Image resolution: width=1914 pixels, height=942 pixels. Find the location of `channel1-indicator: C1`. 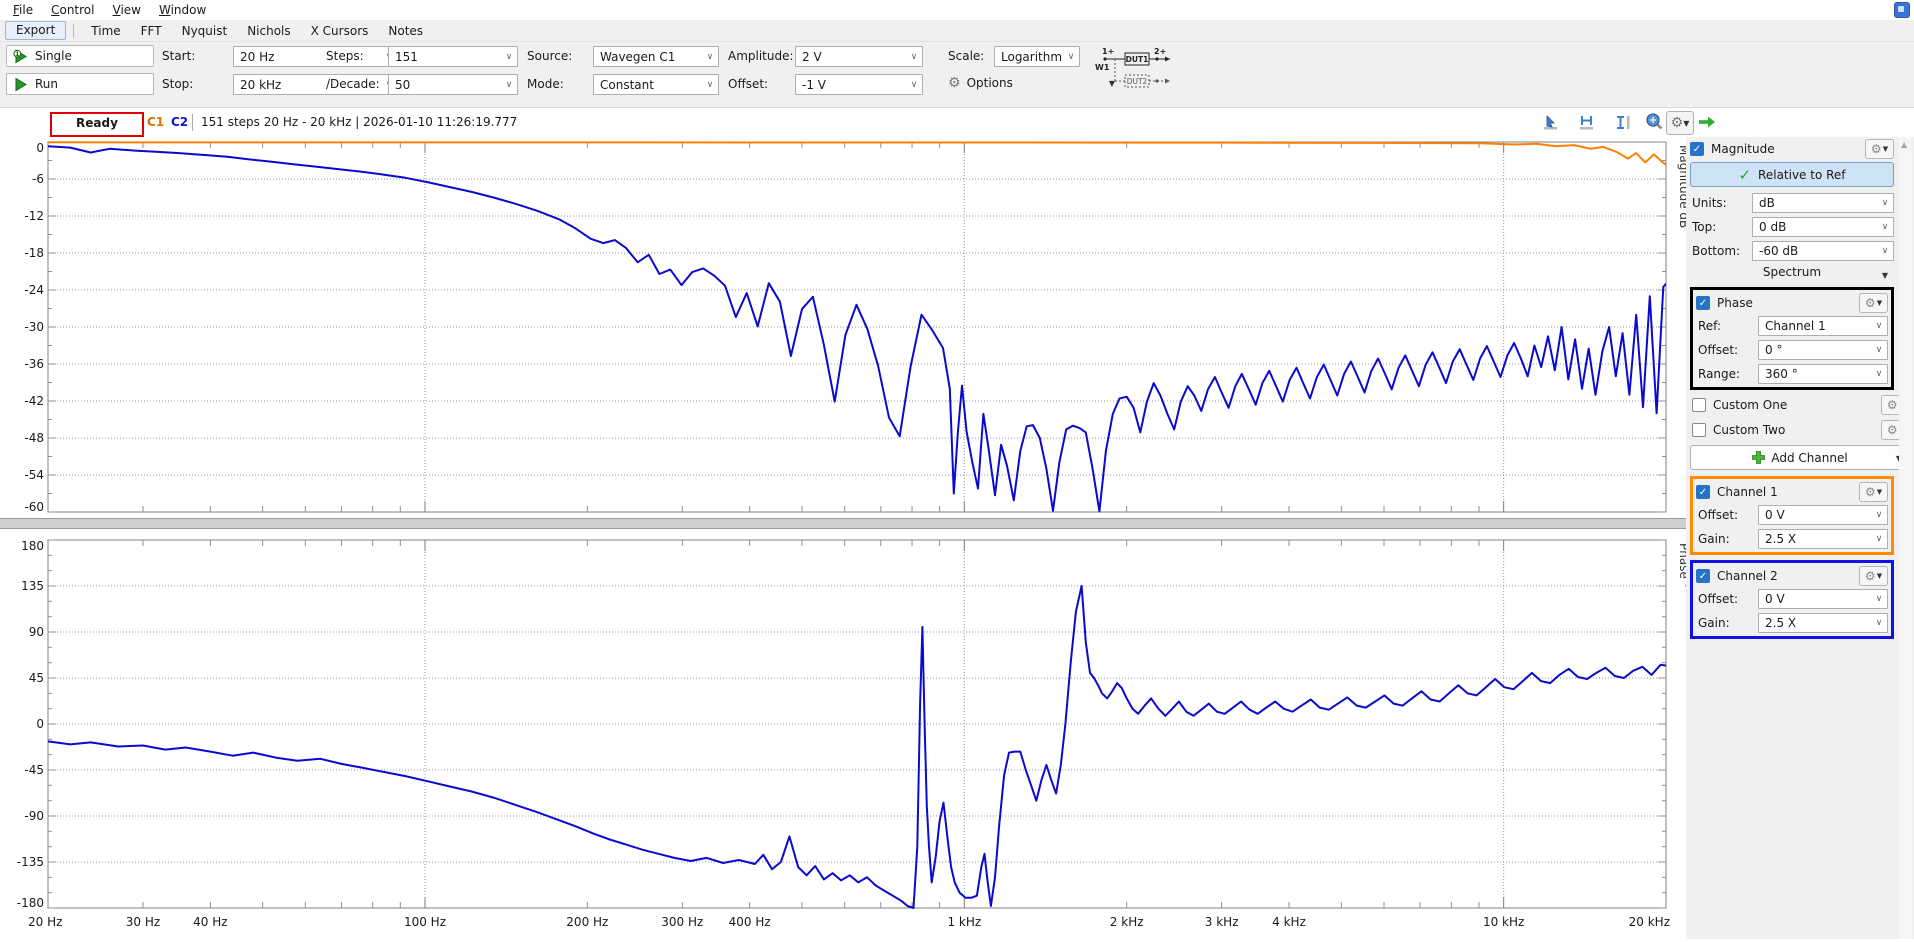

channel1-indicator: C1 is located at coordinates (156, 122).